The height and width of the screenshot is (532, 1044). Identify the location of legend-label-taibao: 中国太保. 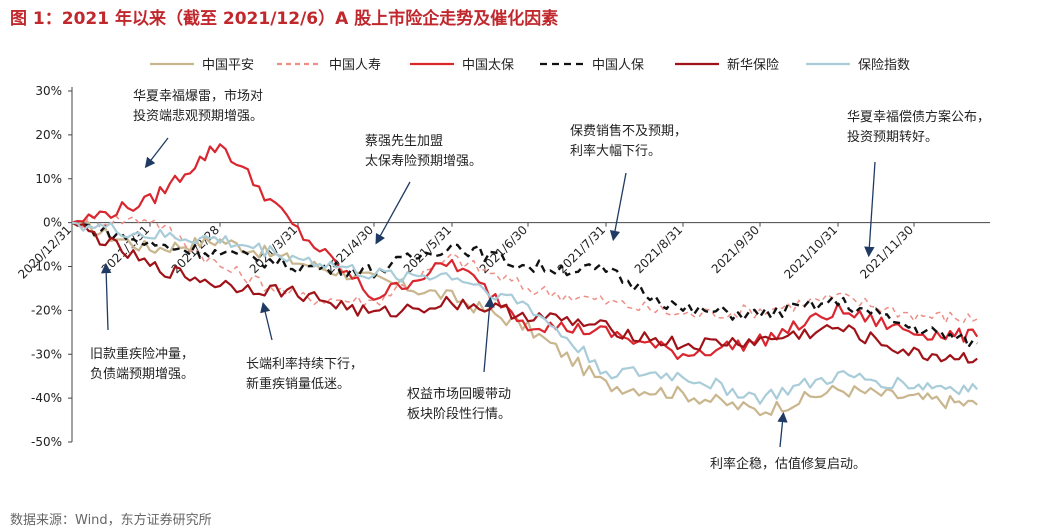
(488, 65).